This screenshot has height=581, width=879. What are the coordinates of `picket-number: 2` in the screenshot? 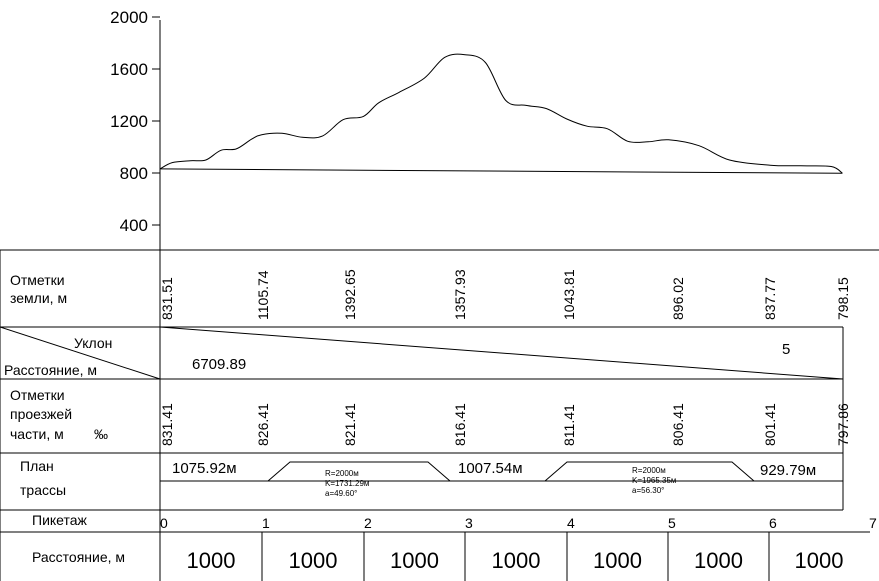 It's located at (368, 523).